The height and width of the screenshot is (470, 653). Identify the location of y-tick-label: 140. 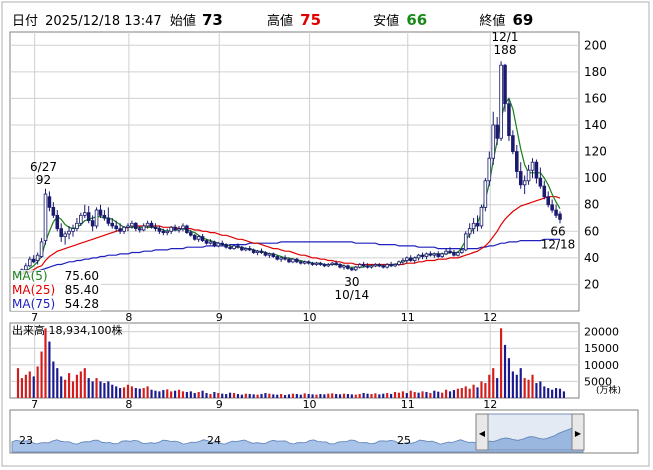
(595, 125).